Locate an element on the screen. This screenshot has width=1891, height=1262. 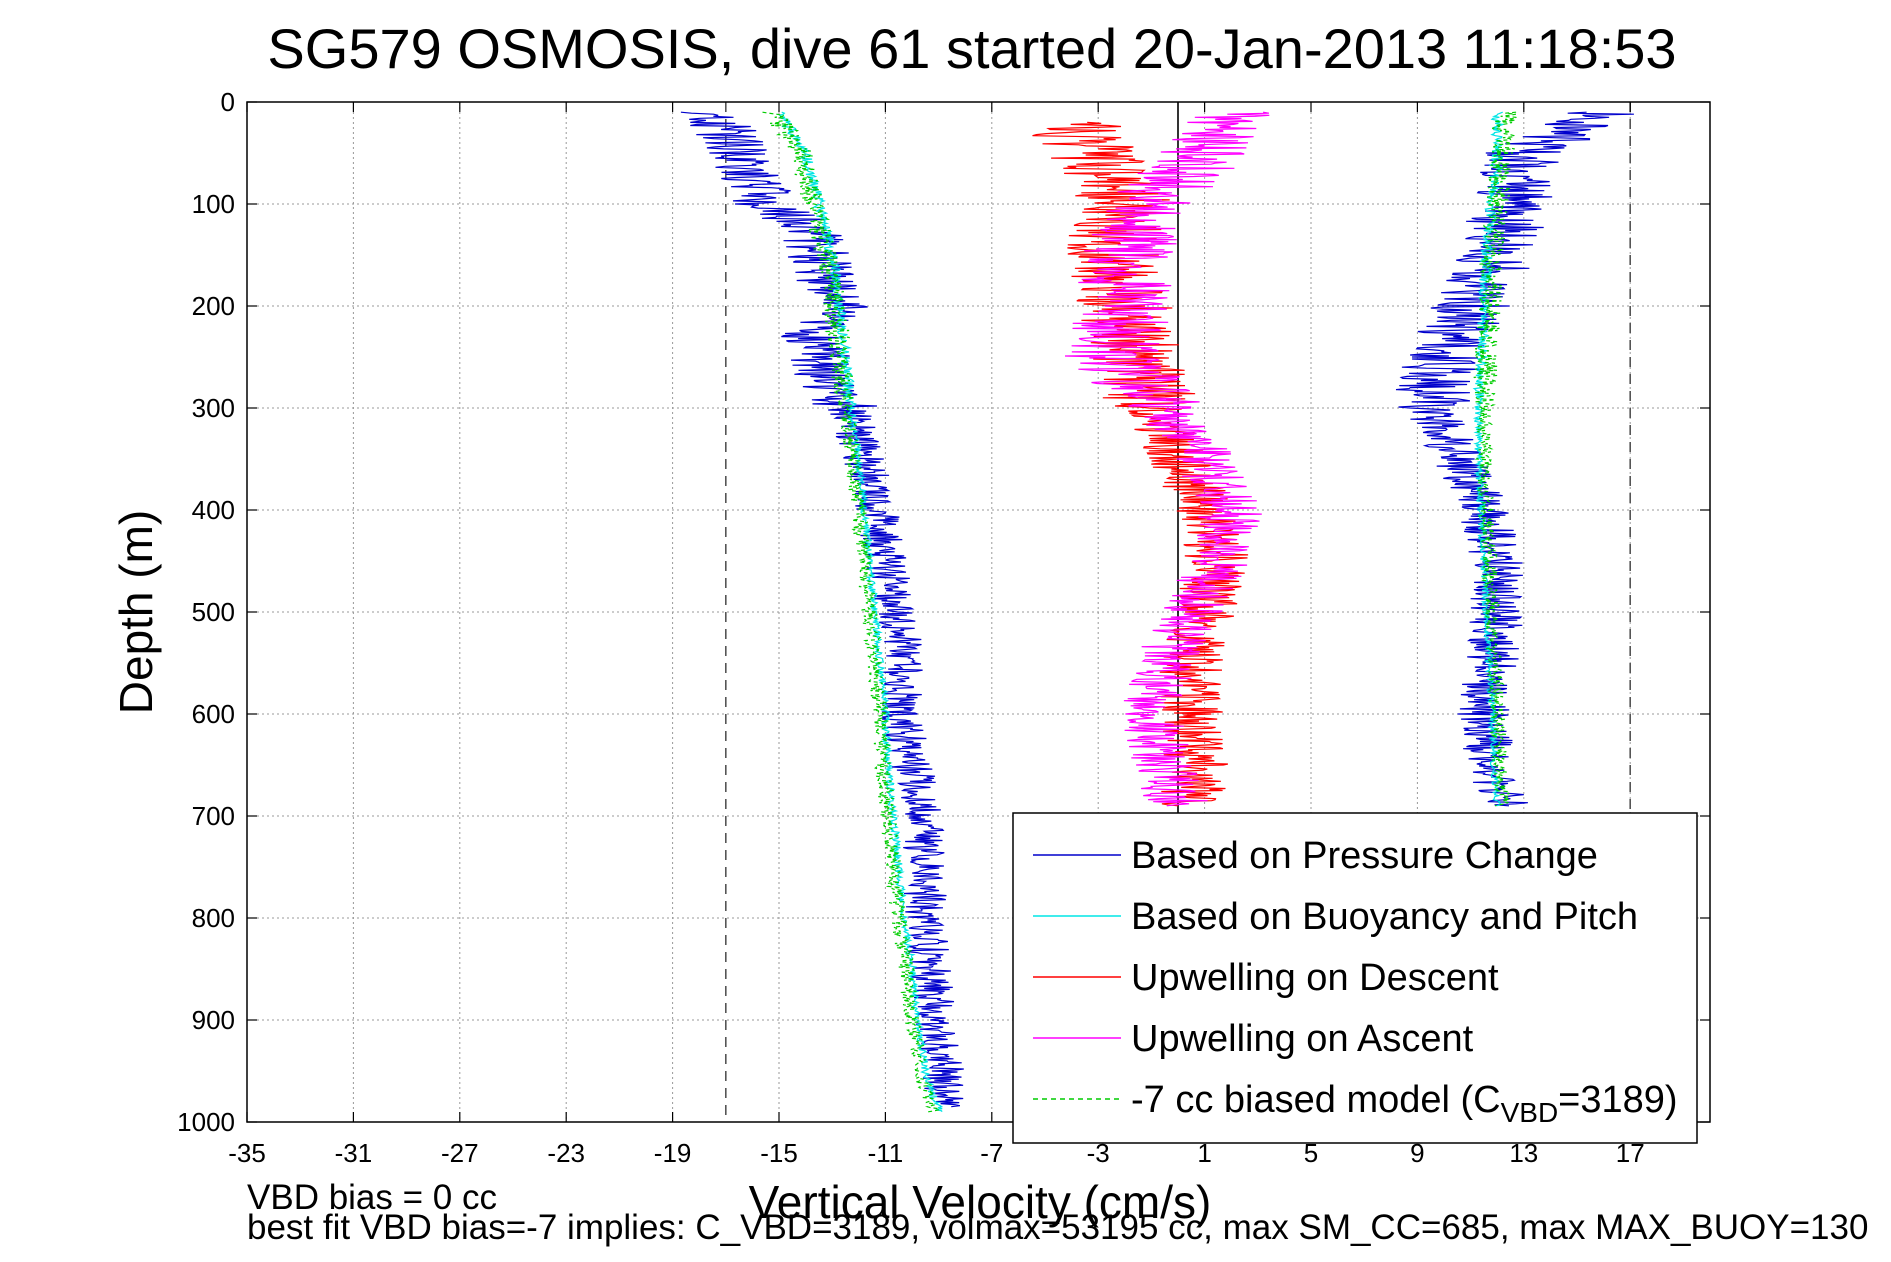
y-tick-label: 400 is located at coordinates (213, 510).